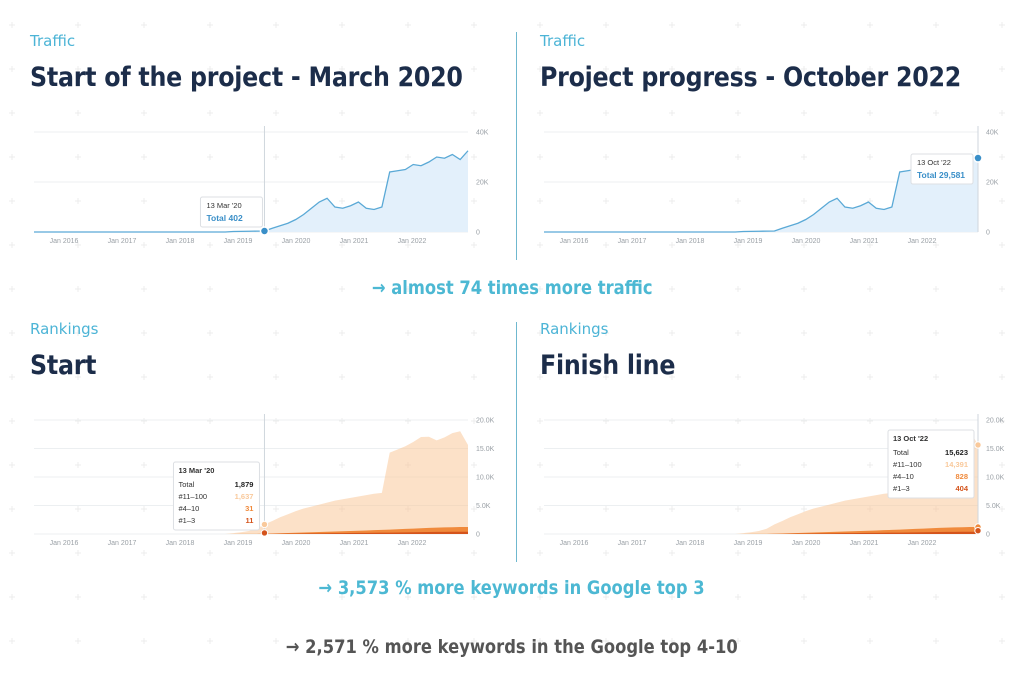 The height and width of the screenshot is (683, 1024). I want to click on traffic-area, so click(761, 193).